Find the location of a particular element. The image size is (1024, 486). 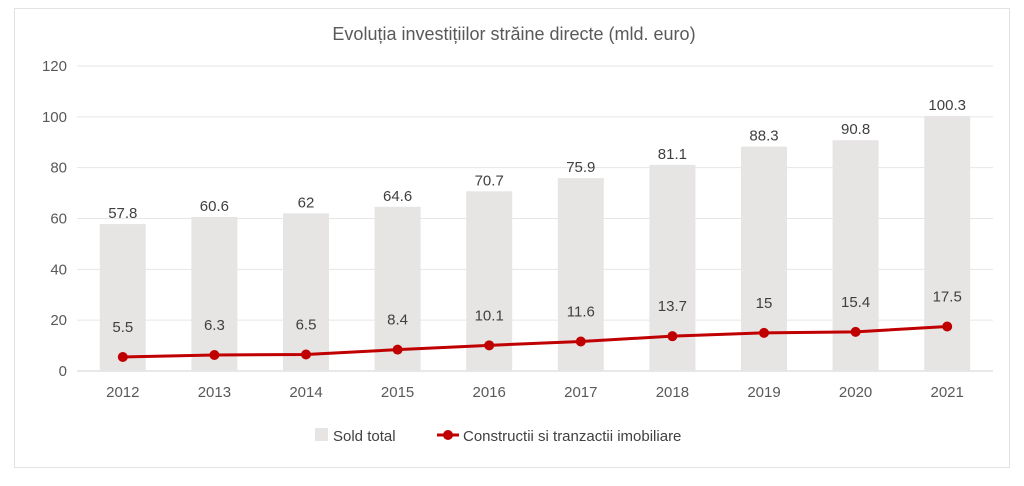

line-data-label: 8.4 is located at coordinates (397, 320).